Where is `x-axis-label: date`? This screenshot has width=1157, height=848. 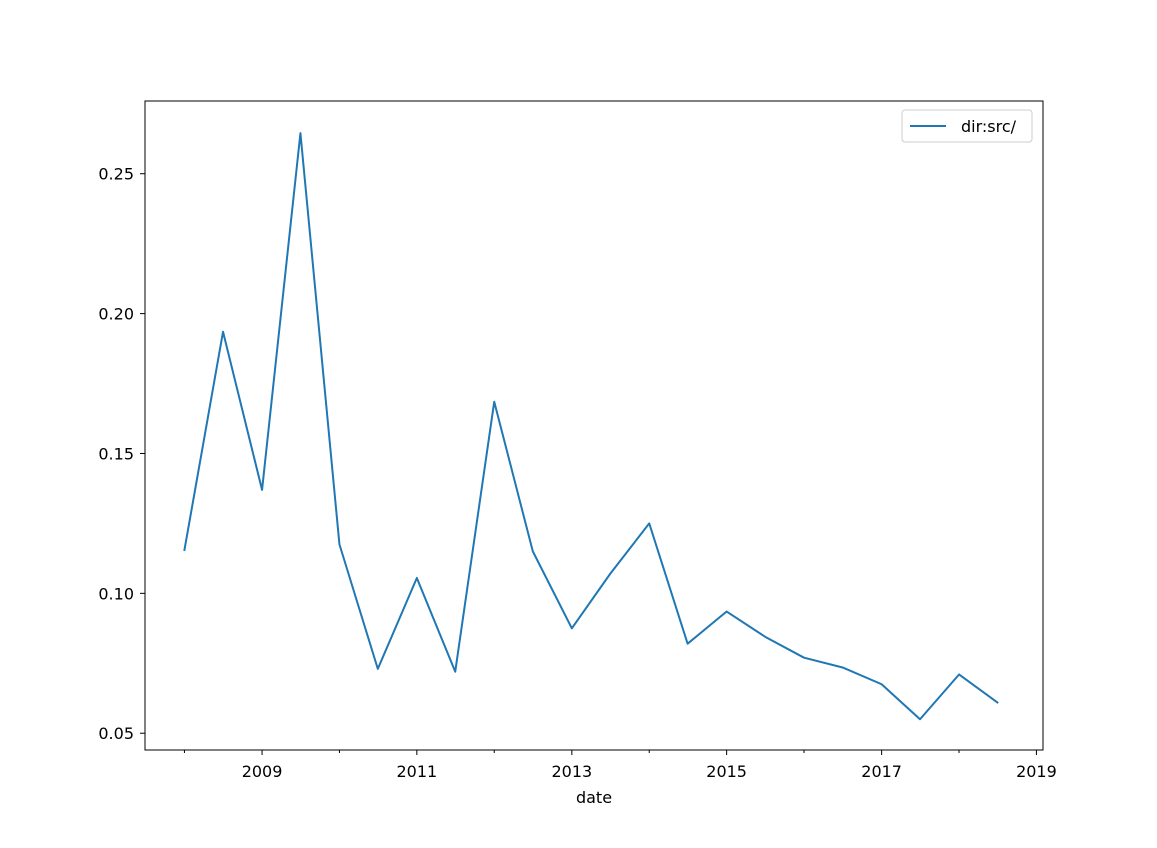
x-axis-label: date is located at coordinates (594, 797).